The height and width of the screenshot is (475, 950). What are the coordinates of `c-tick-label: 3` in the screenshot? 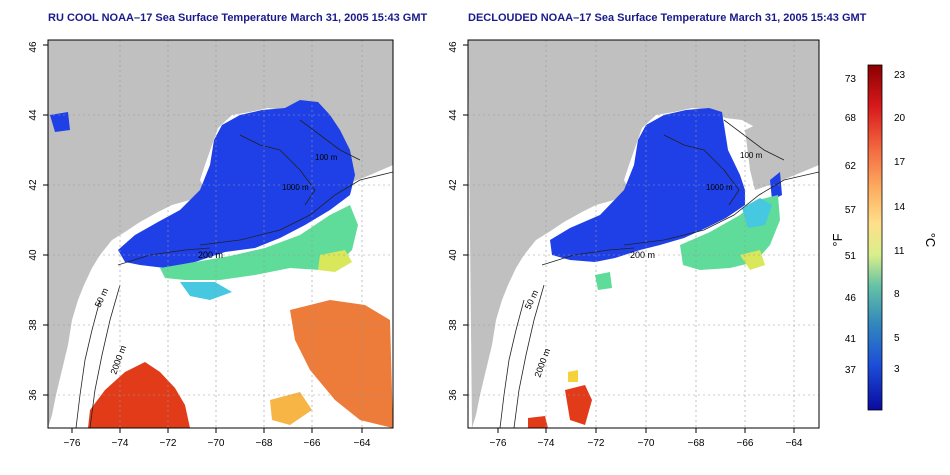 It's located at (897, 369).